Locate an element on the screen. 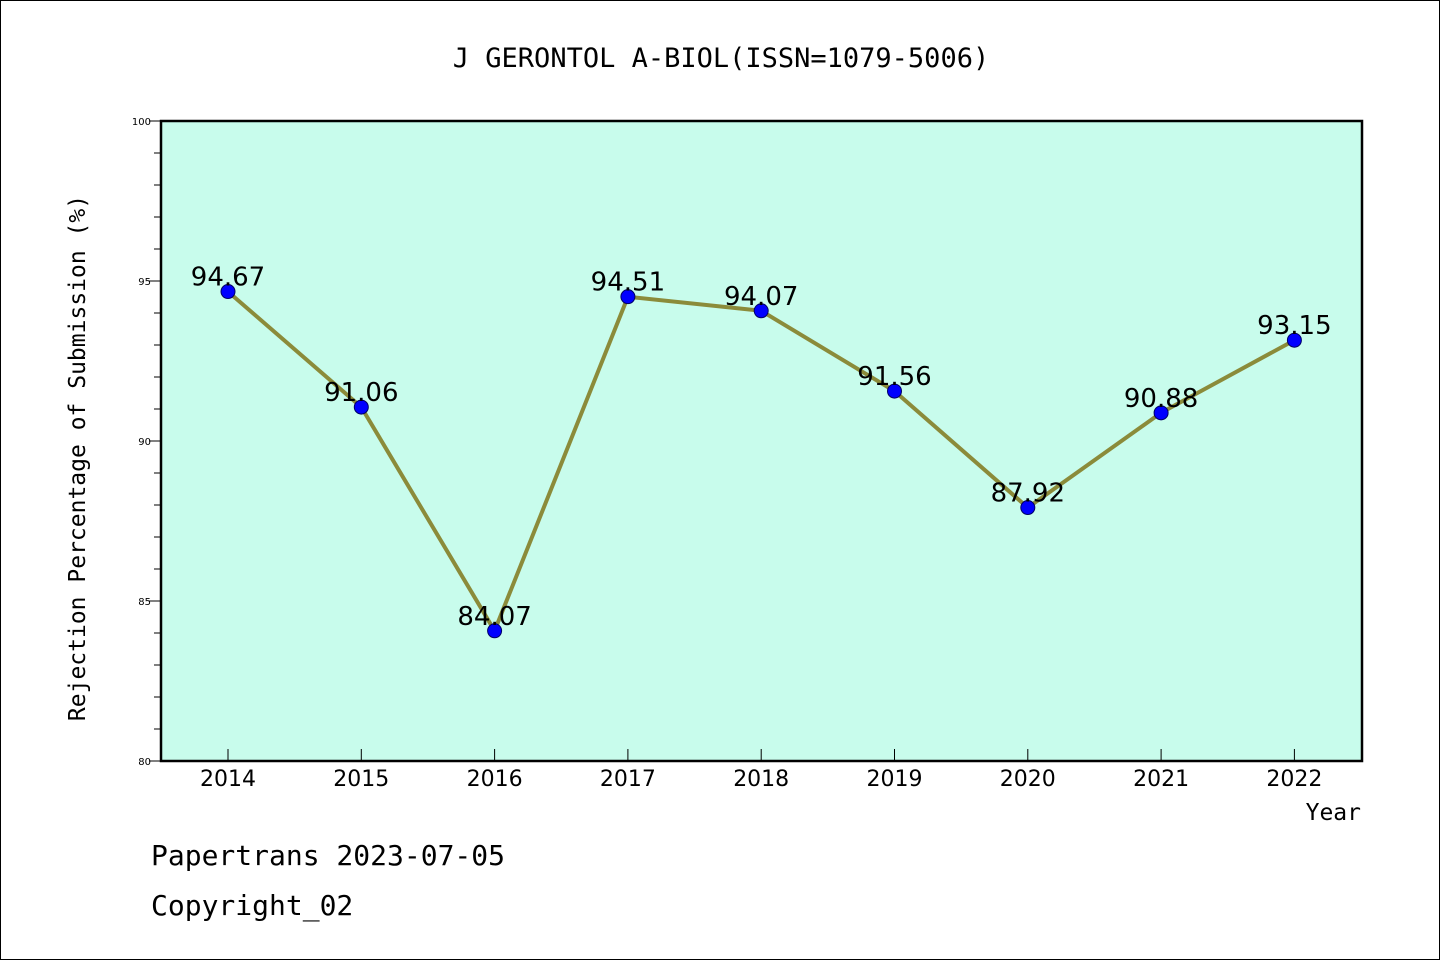 Image resolution: width=1440 pixels, height=961 pixels. y-tick-label: 90 is located at coordinates (144, 442).